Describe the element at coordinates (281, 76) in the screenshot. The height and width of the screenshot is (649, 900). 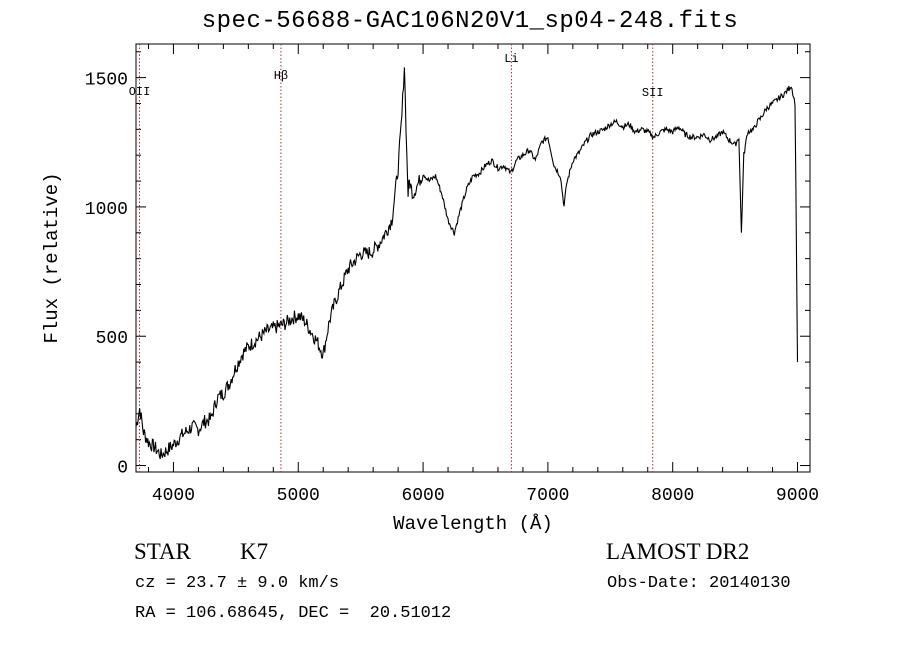
I see `spectral-line-label: Hβ` at that location.